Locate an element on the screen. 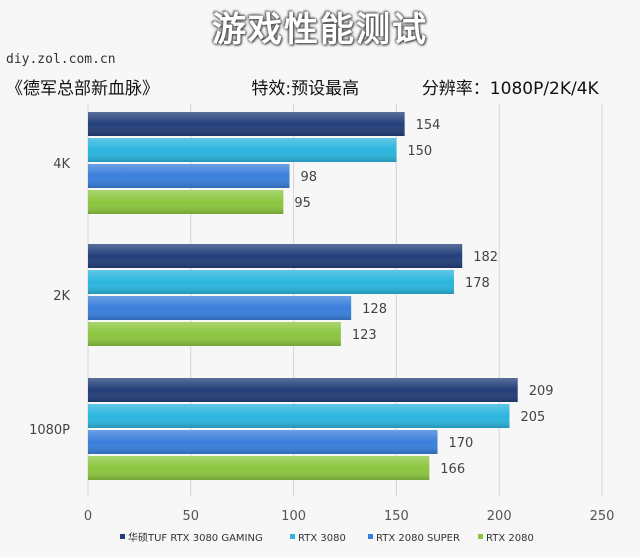 The image size is (640, 557). data-label: 154 is located at coordinates (428, 125).